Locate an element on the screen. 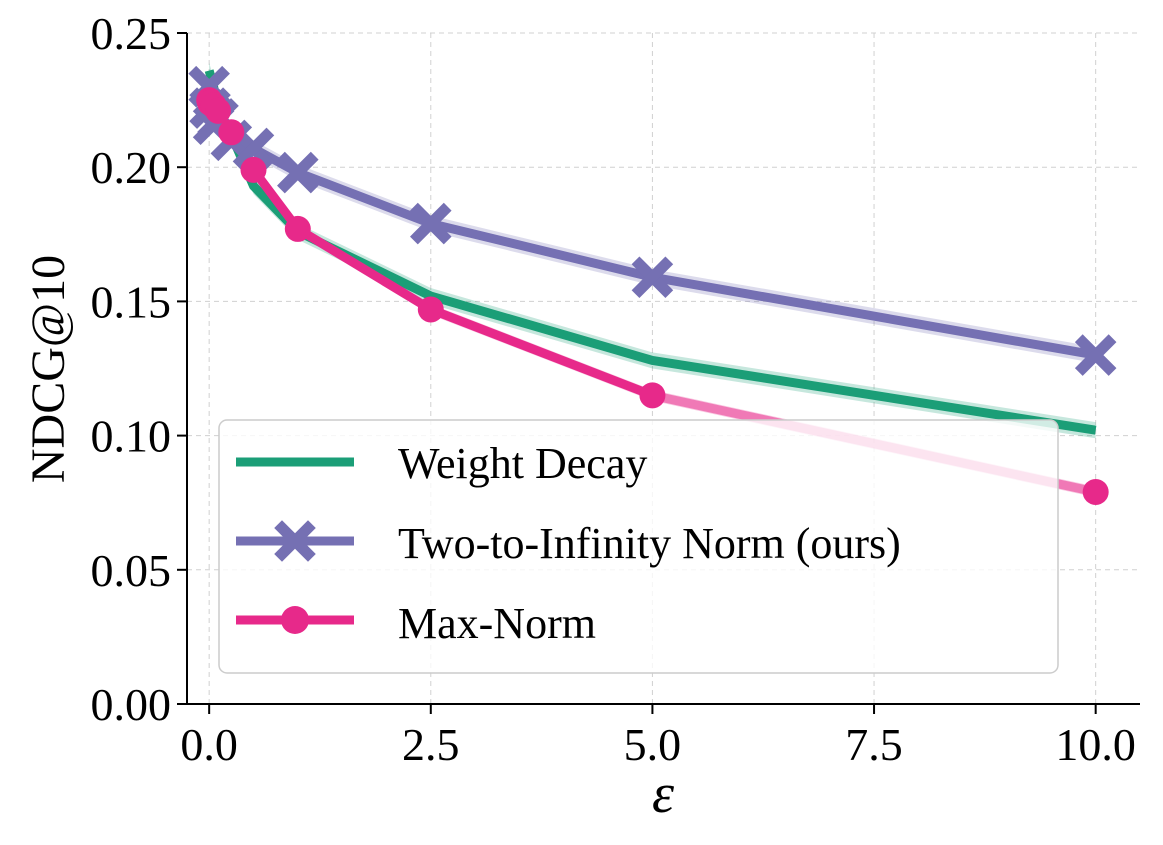 This screenshot has width=1163, height=845. legend-label-two-to-infinity-norm: Two-to-Infinity Norm (ours) is located at coordinates (649, 543).